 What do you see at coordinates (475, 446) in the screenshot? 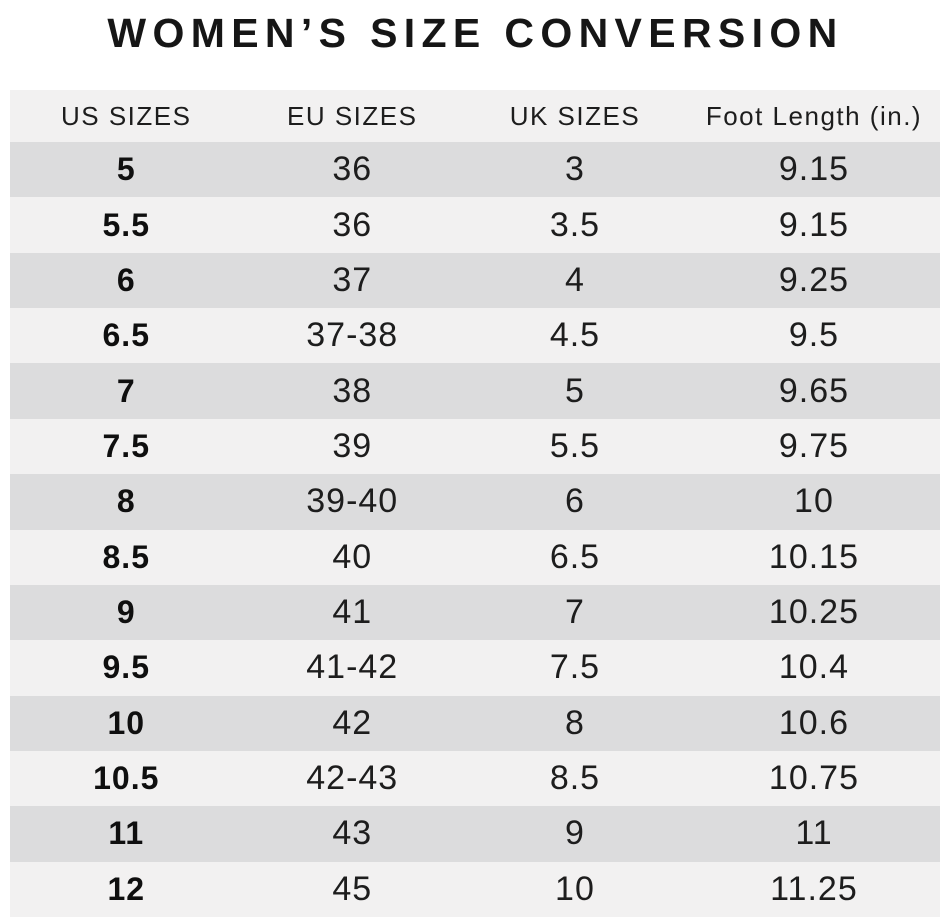
I see `table-row: 7.5 39 5.5 9.75` at bounding box center [475, 446].